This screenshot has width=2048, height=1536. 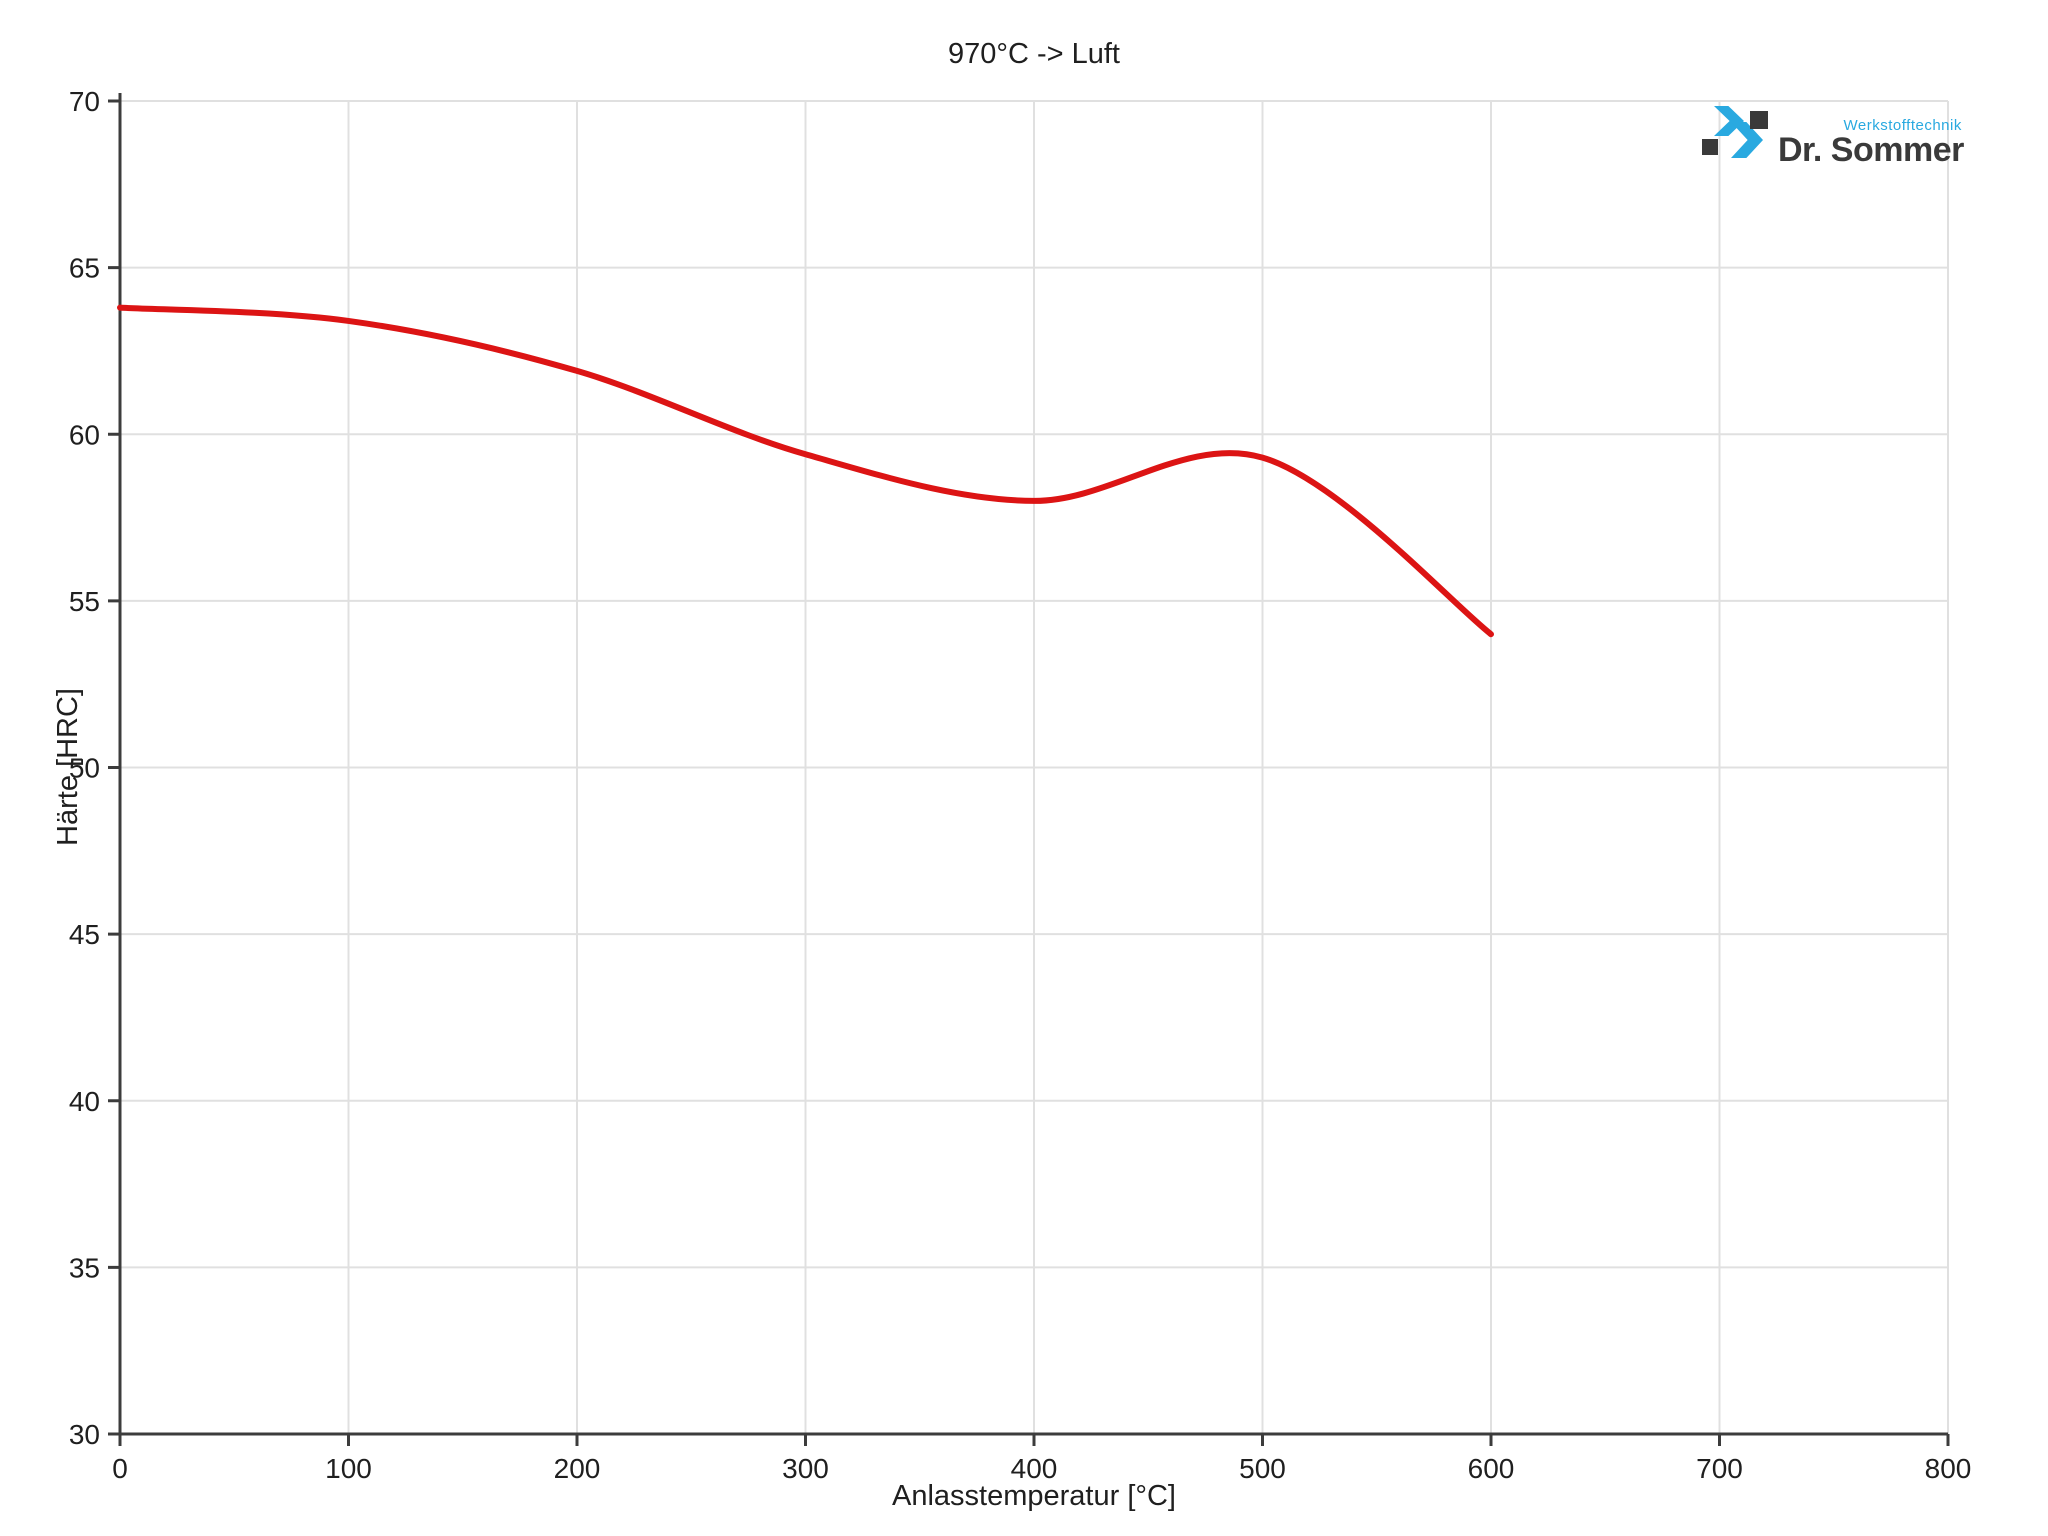 I want to click on y-tick-label: 50, so click(x=84, y=768).